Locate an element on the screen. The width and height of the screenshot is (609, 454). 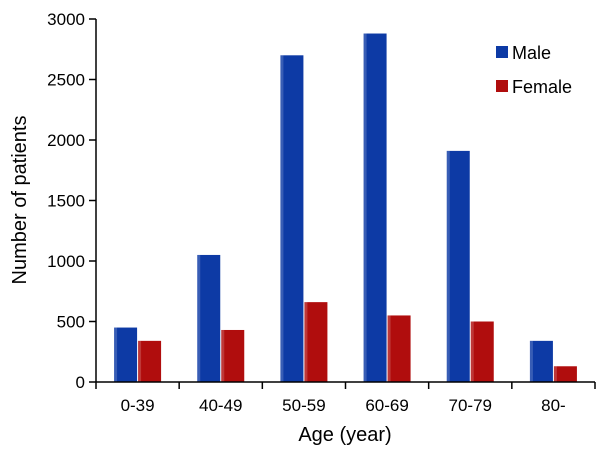
y-tick-label: 1500 is located at coordinates (66, 201).